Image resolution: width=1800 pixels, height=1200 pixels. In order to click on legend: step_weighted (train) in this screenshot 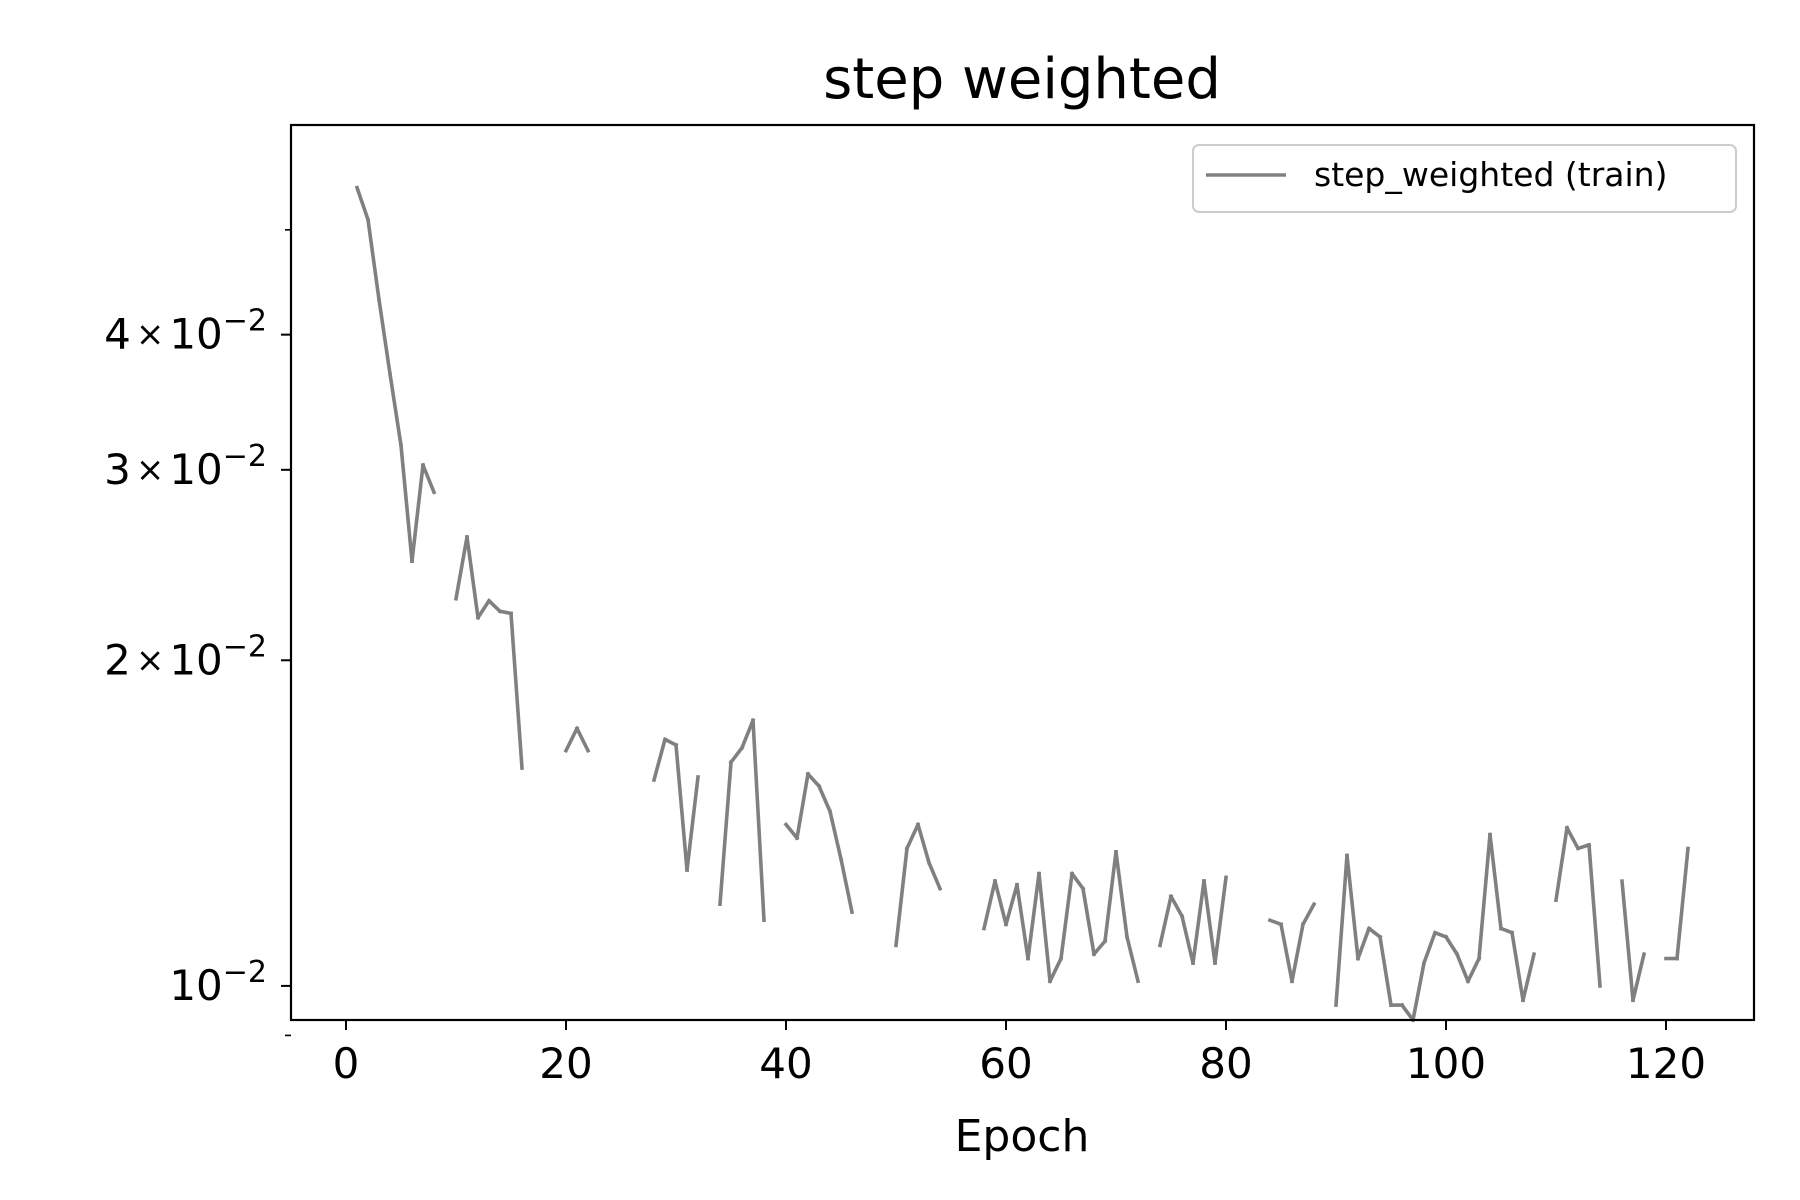, I will do `click(1464, 178)`.